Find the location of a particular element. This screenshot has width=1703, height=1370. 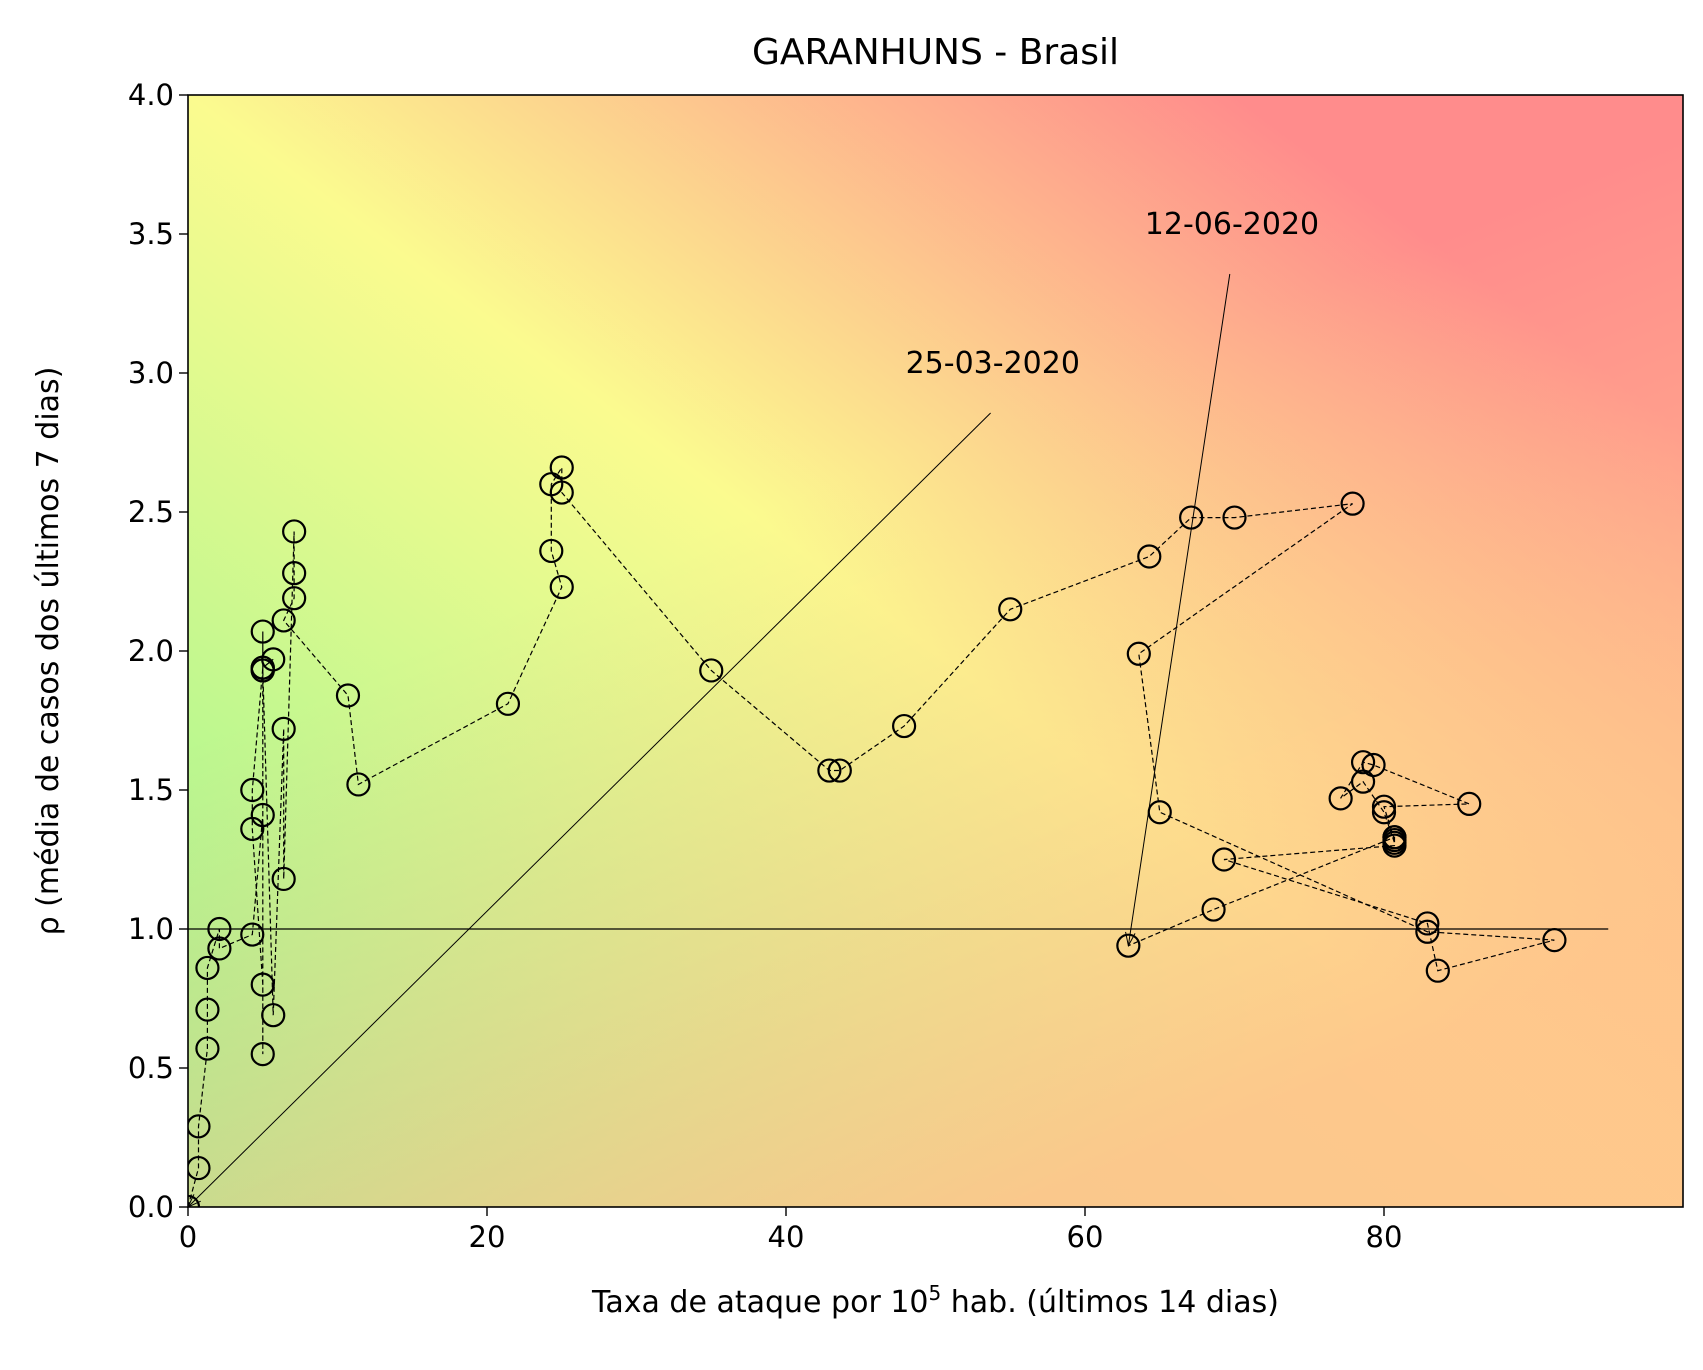

y-tick-label: 3.0 is located at coordinates (151, 373).